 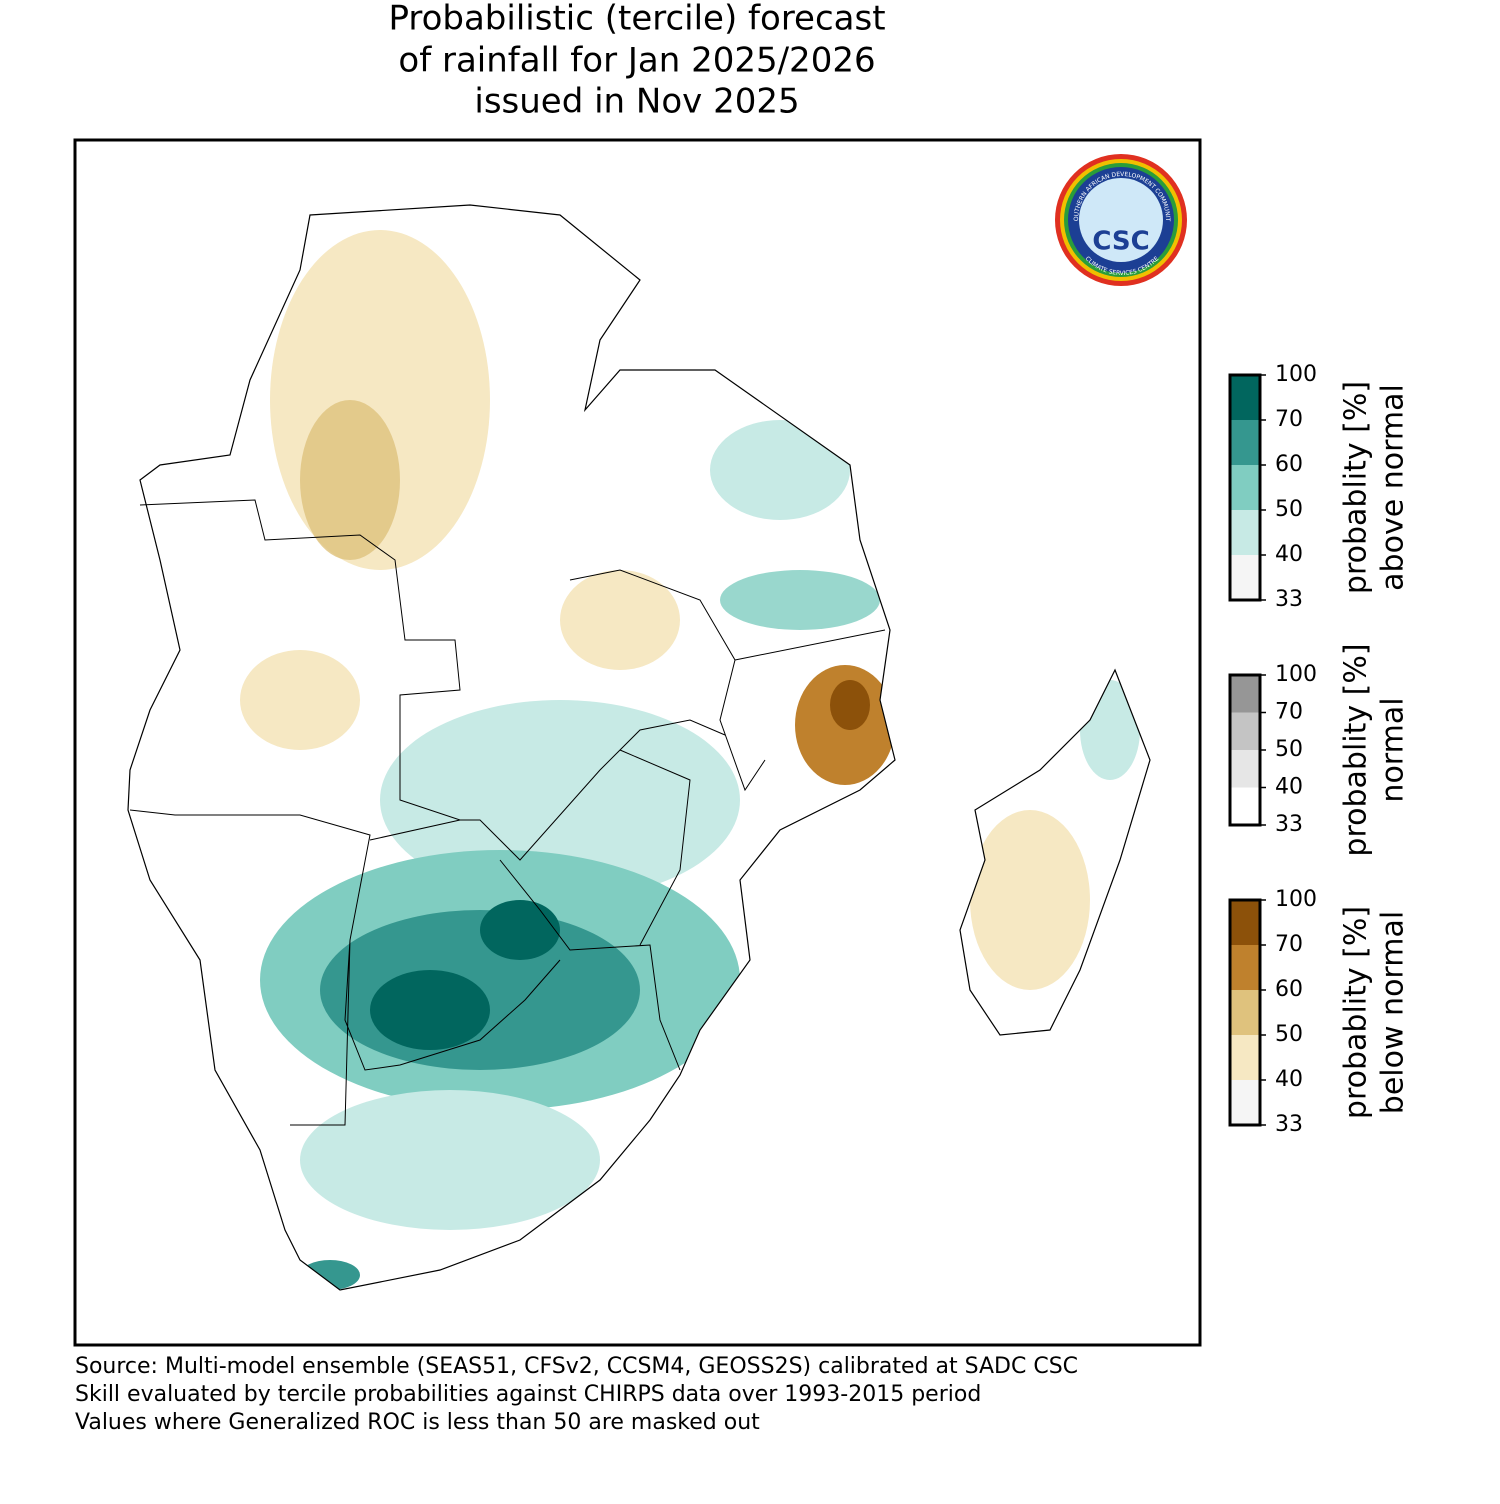 What do you see at coordinates (1393, 749) in the screenshot?
I see `colorbar-label: normal` at bounding box center [1393, 749].